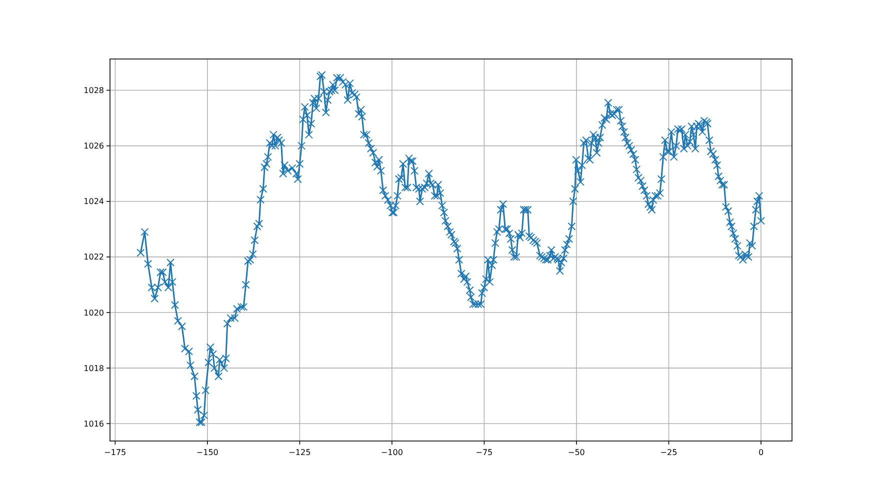  I want to click on y-tick-label: 1022, so click(94, 257).